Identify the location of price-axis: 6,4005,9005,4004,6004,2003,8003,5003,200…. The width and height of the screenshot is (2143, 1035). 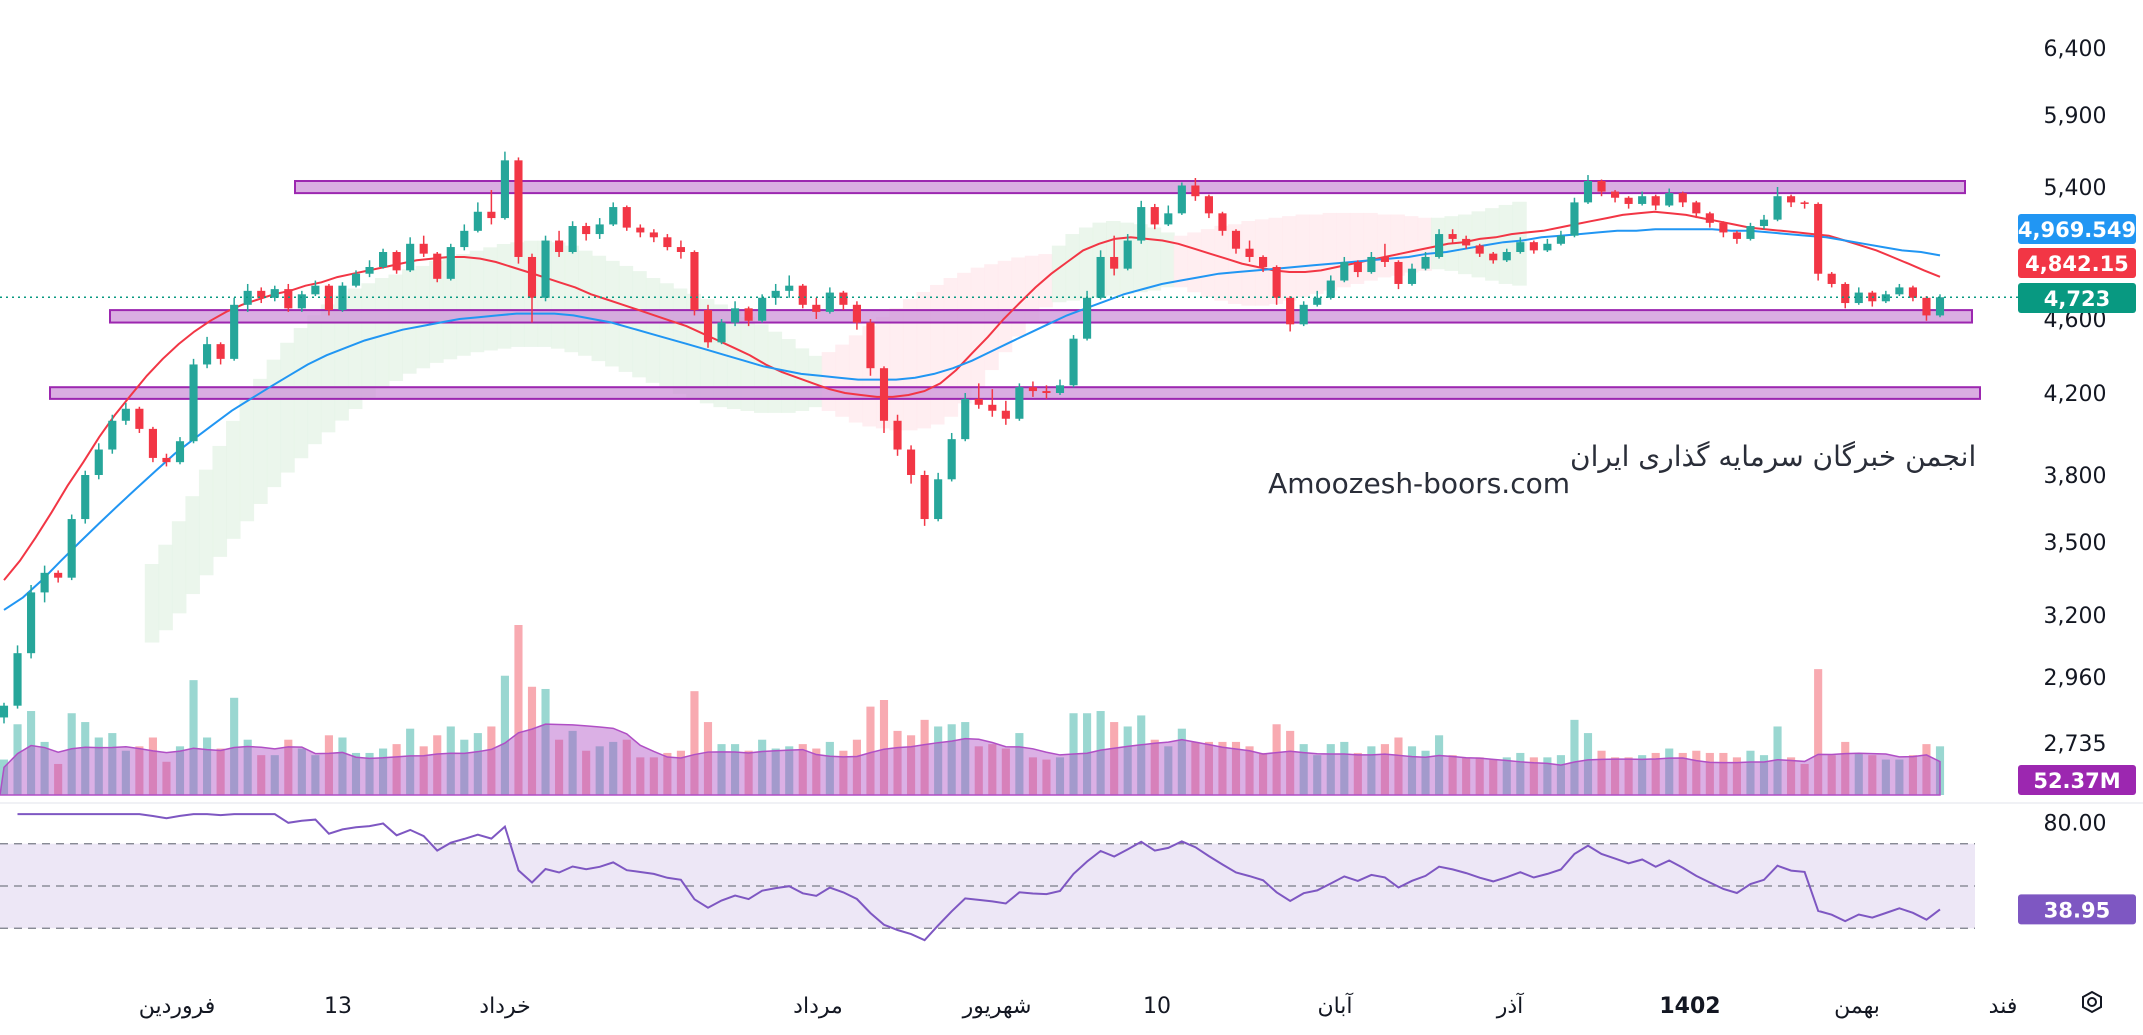
(2075, 437).